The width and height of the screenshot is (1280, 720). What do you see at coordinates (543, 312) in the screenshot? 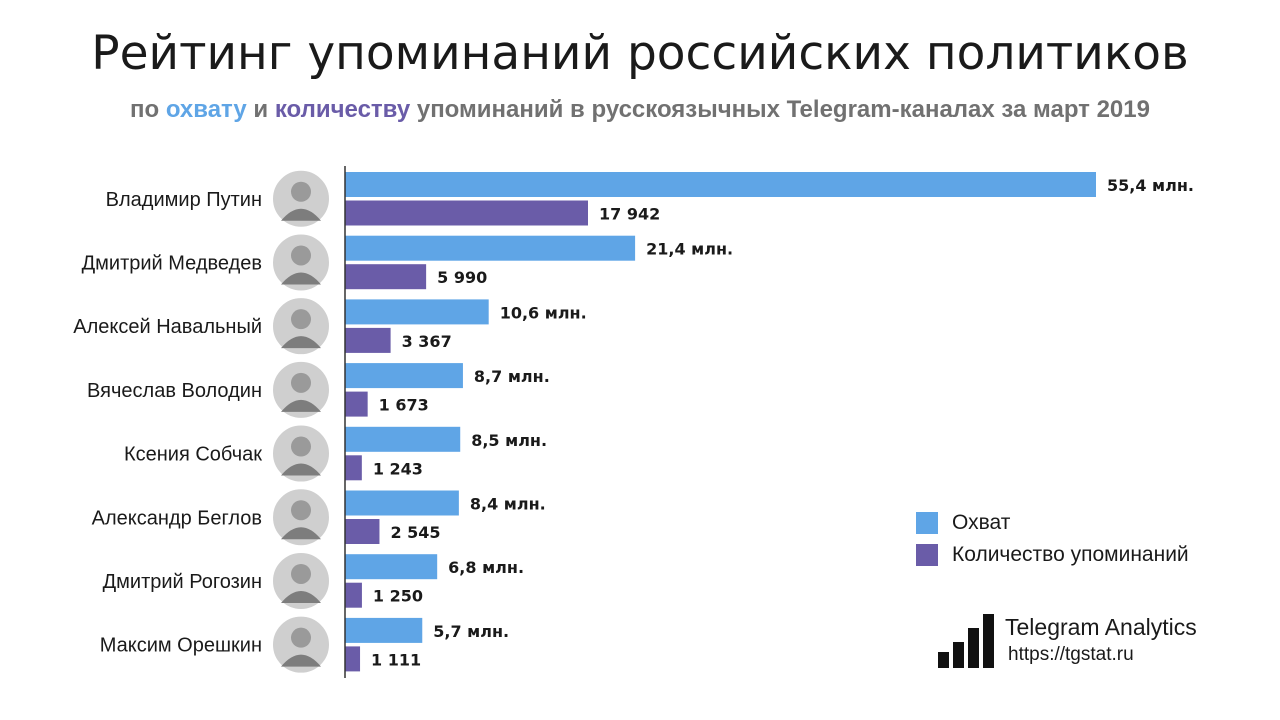
I see `data-label-reach: 10,6 млн.` at bounding box center [543, 312].